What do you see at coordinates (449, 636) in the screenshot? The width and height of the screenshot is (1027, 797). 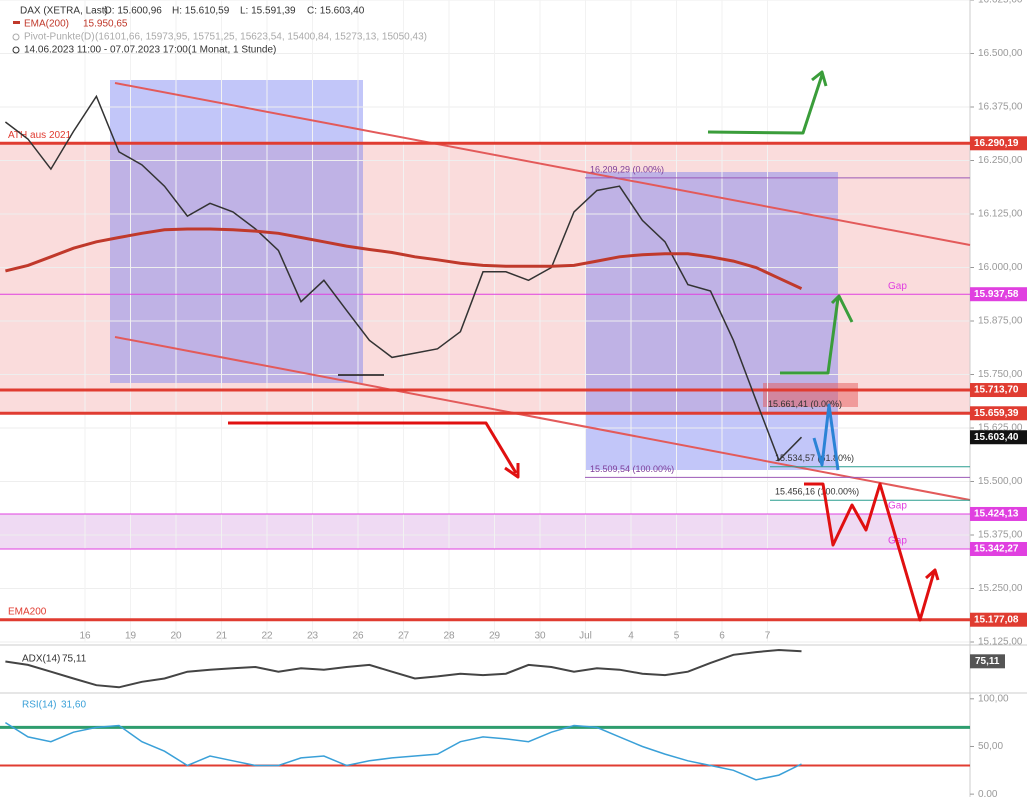 I see `x-tick-label: 28` at bounding box center [449, 636].